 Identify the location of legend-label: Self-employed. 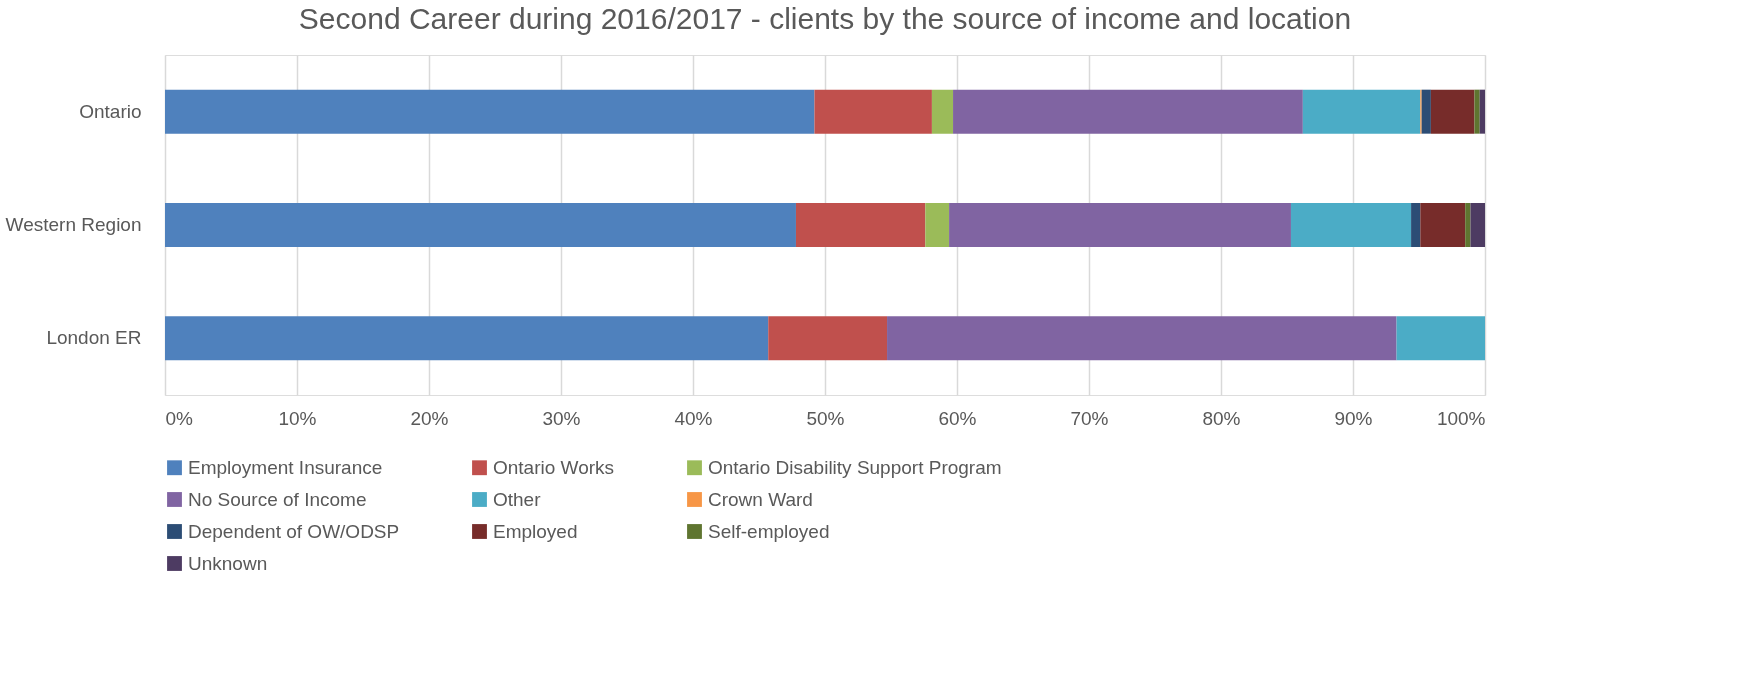
(769, 531).